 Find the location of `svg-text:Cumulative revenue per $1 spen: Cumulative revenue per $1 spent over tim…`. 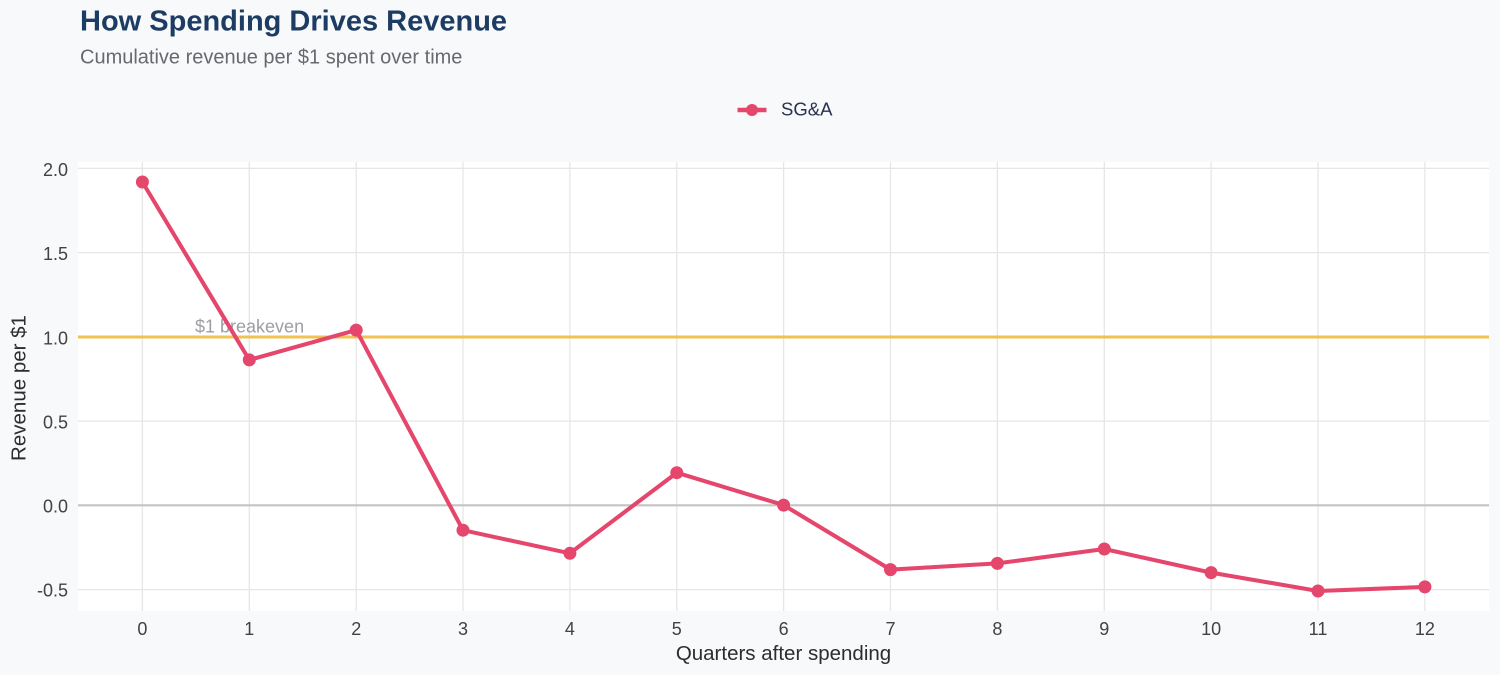

svg-text:Cumulative revenue per $1 spen: Cumulative revenue per $1 spent over tim… is located at coordinates (271, 58).